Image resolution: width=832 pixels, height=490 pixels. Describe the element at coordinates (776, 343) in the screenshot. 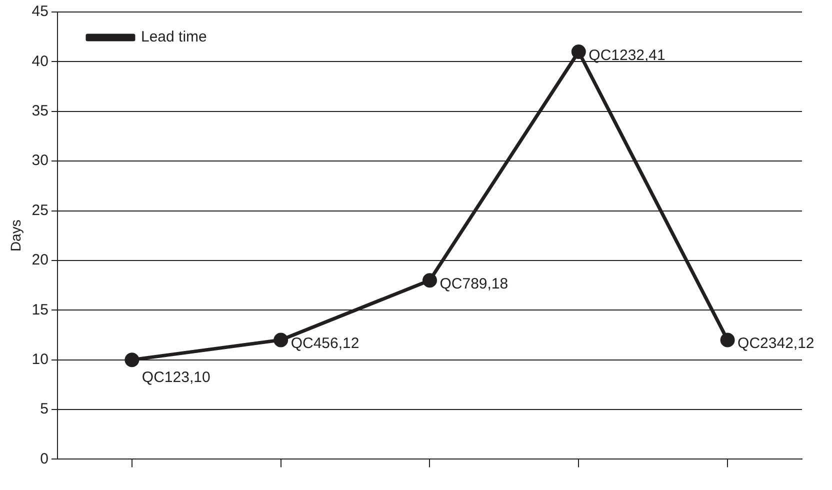

I see `data-label: QC2342,12` at that location.